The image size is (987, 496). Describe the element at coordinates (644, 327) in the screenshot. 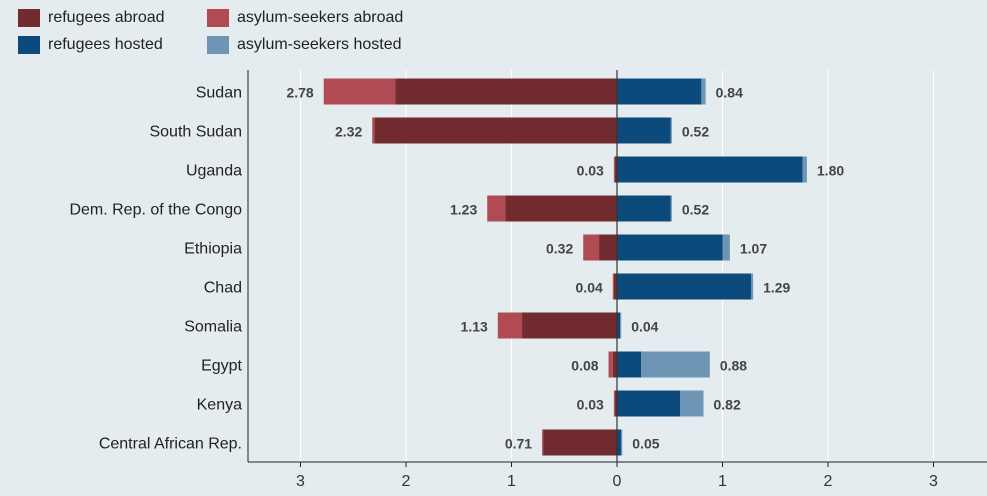

I see `total-hosted-label: 0.04` at that location.